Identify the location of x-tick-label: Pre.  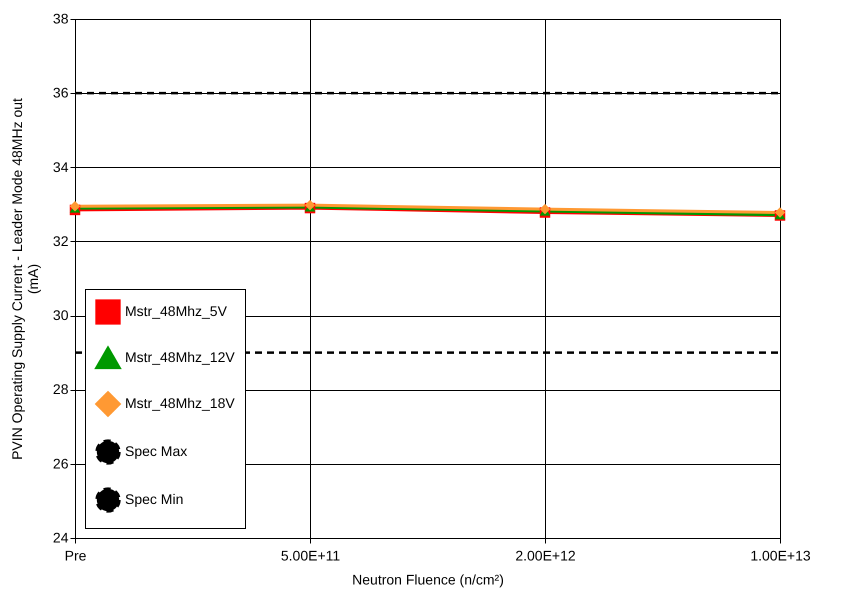
(75, 556).